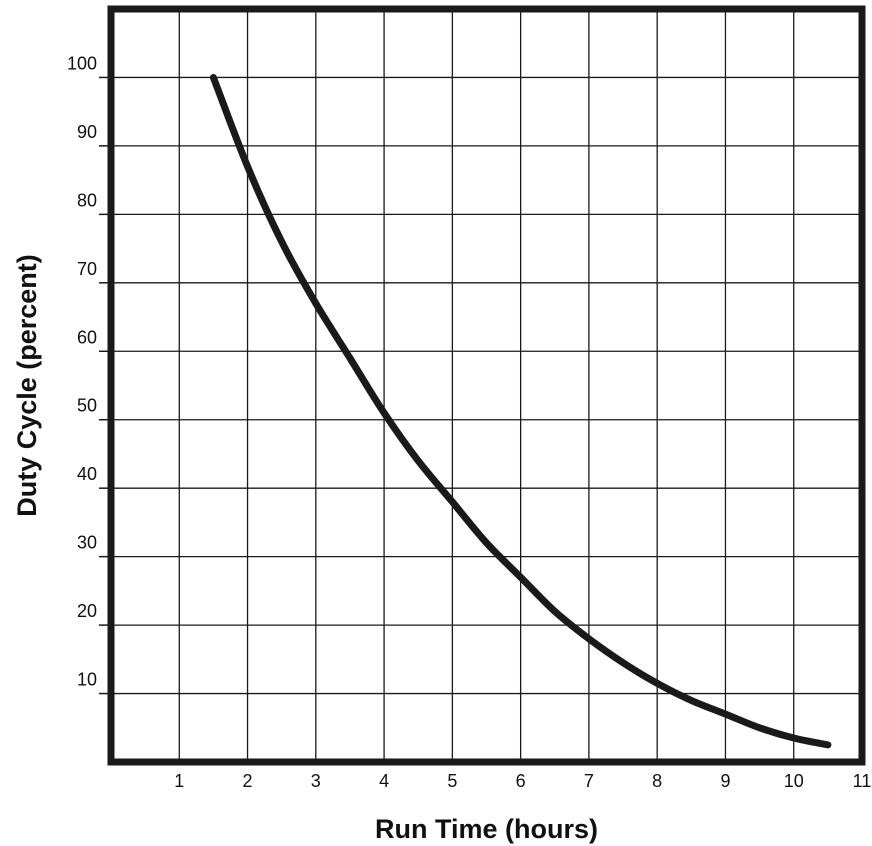 The height and width of the screenshot is (846, 872). What do you see at coordinates (82, 63) in the screenshot?
I see `y-tick-label: 100` at bounding box center [82, 63].